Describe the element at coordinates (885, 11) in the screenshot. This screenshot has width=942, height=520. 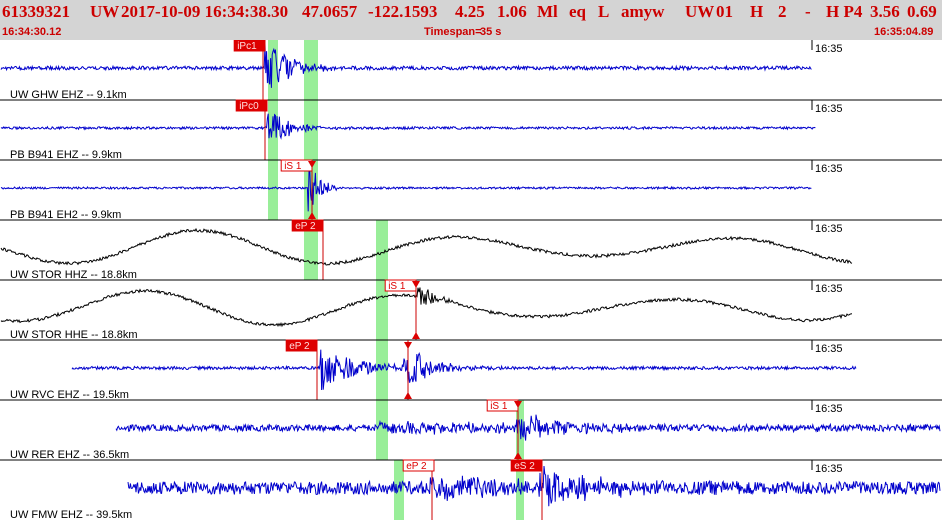
I see `event-rms: 3.56` at that location.